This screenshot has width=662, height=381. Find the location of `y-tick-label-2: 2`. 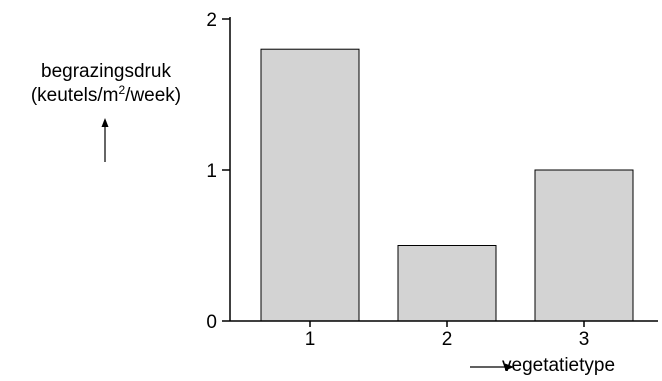

y-tick-label-2: 2 is located at coordinates (211, 20).